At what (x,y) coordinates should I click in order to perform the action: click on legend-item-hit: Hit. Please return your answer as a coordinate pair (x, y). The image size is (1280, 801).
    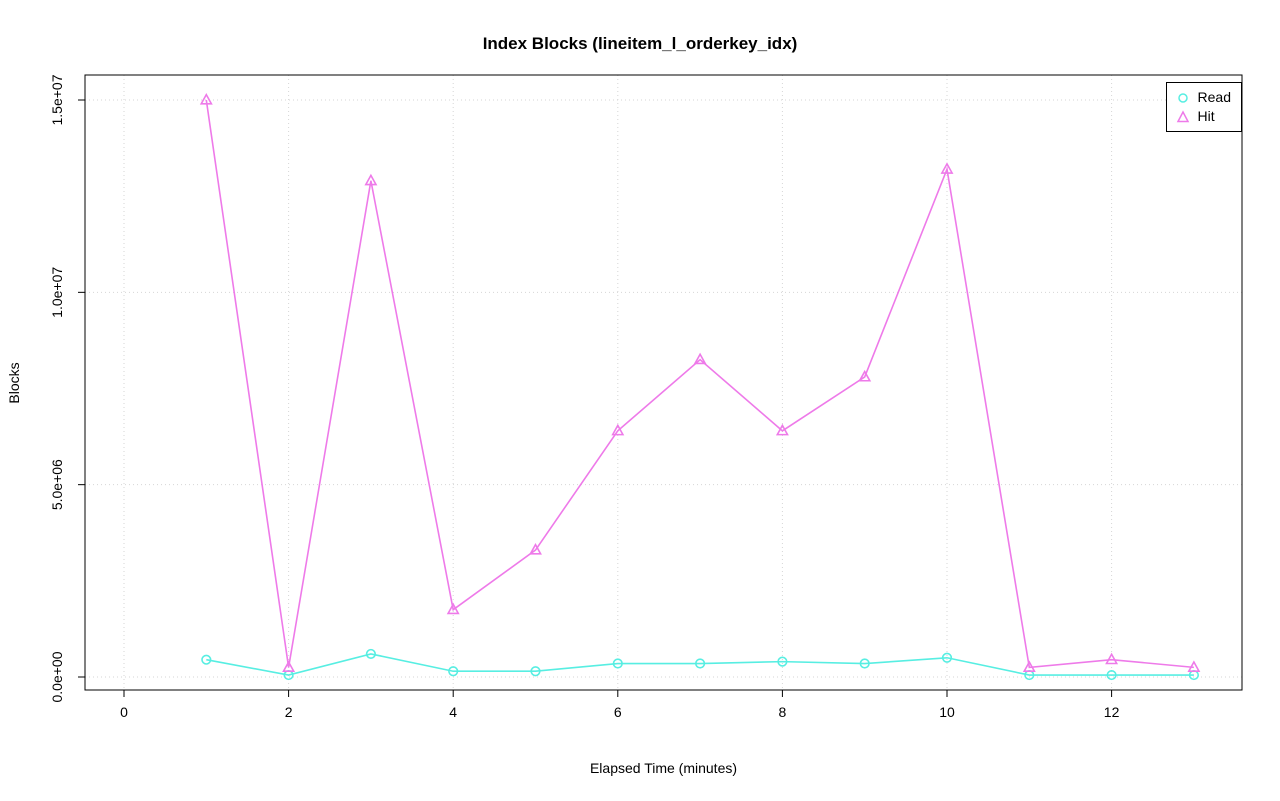
    Looking at the image, I should click on (1203, 116).